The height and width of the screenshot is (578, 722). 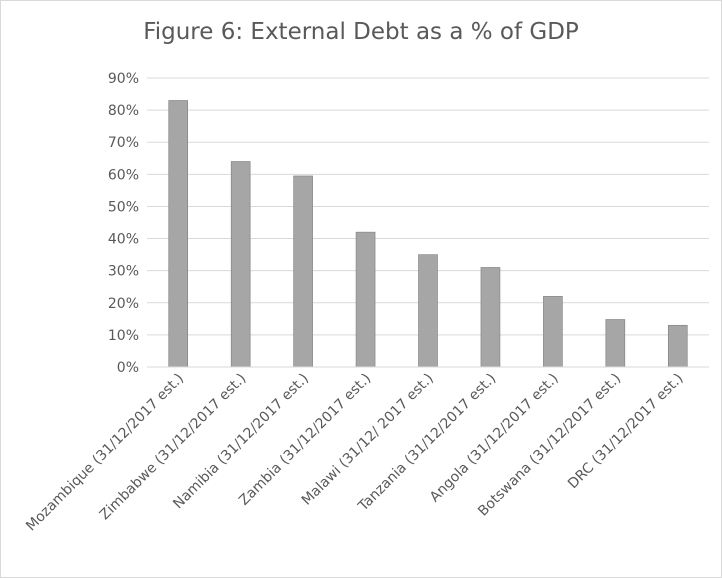 I want to click on y-tick-label: 70%, so click(x=123, y=143).